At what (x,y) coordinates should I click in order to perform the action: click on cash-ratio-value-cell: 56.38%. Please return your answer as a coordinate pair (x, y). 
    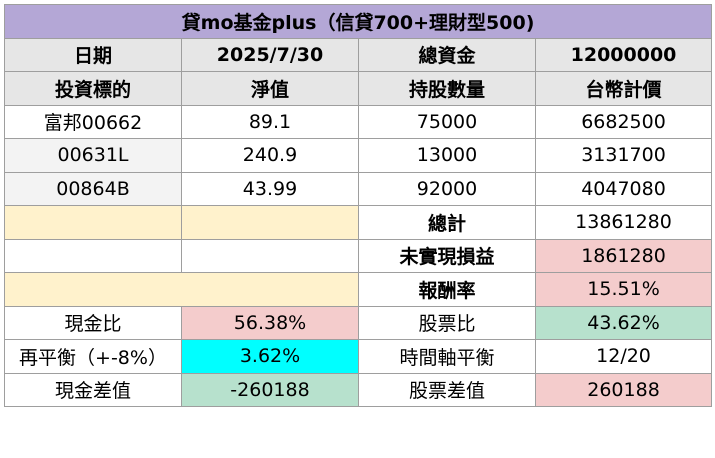
    Looking at the image, I should click on (270, 322).